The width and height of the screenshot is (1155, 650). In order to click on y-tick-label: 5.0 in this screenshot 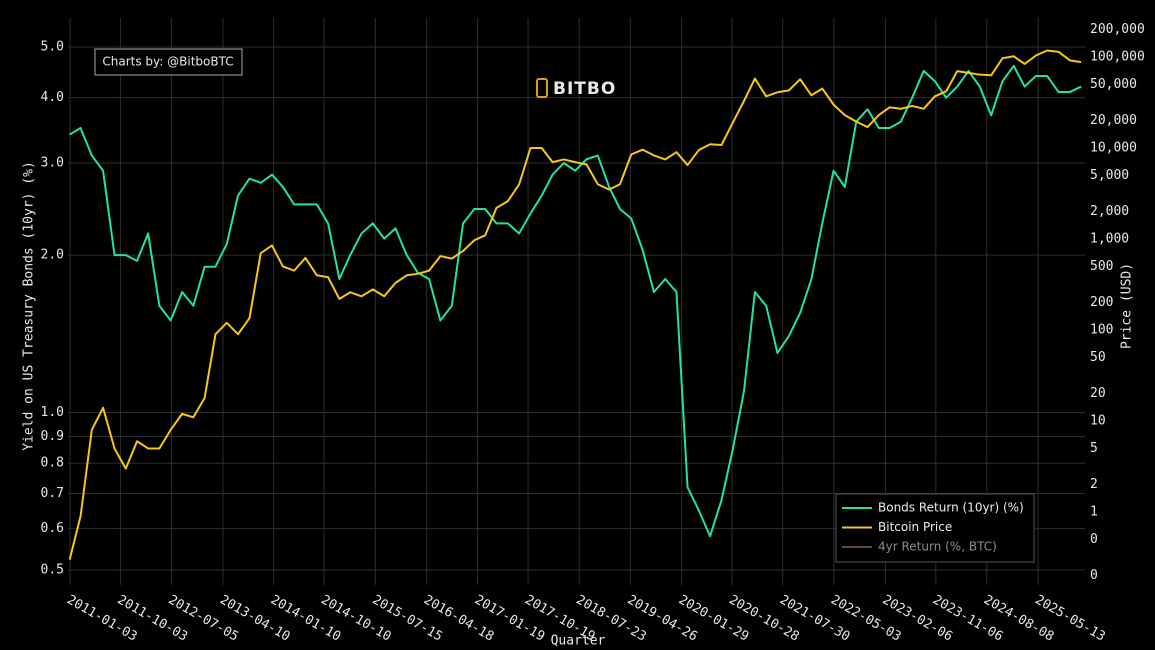, I will do `click(52, 46)`.